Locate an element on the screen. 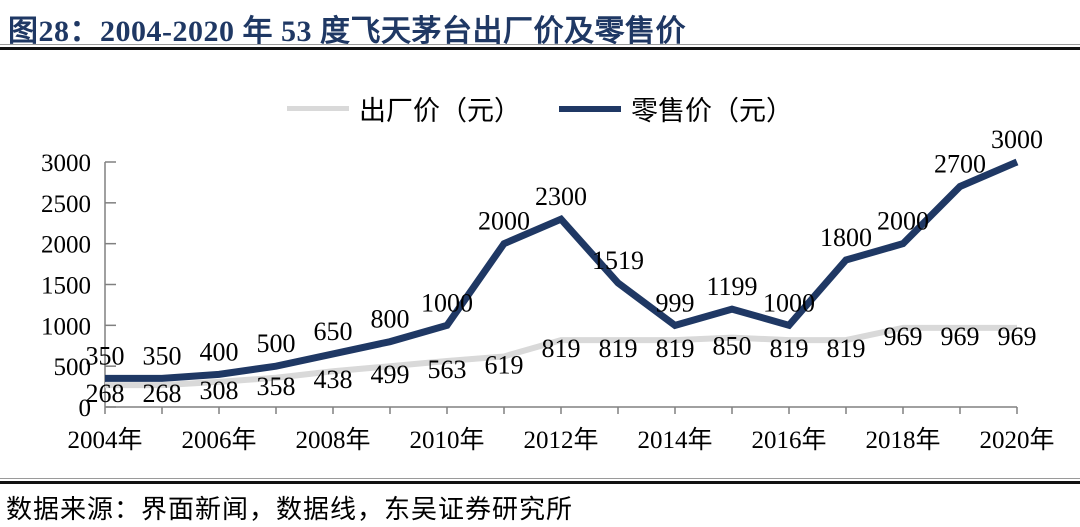  data-label: 400 is located at coordinates (219, 351).